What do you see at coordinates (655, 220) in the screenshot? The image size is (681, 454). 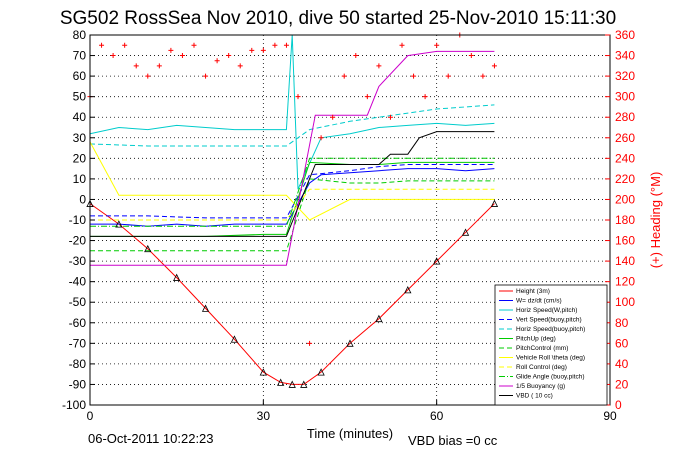 I see `y2-axis-label: (+) Heading (°M)` at bounding box center [655, 220].